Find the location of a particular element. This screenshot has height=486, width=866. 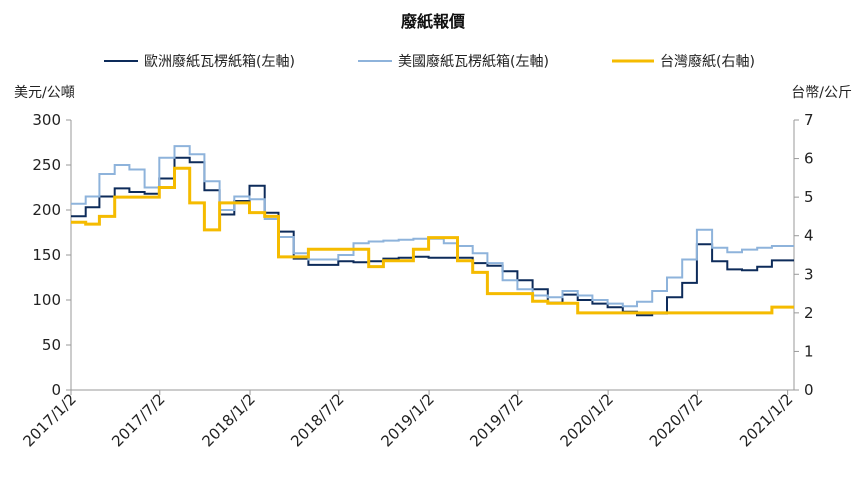

right-tick-label: 2 is located at coordinates (809, 313).